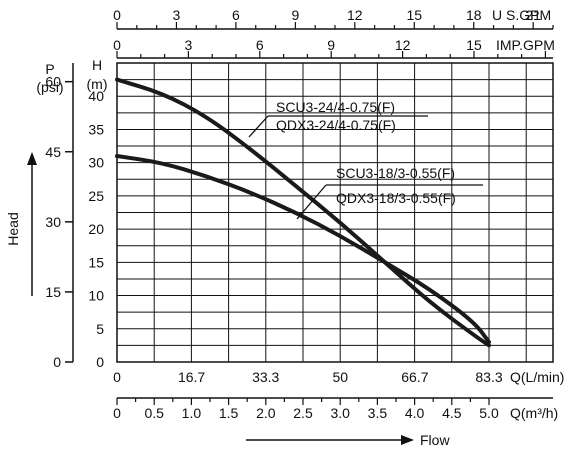  I want to click on psi-tick: 0, so click(57, 362).